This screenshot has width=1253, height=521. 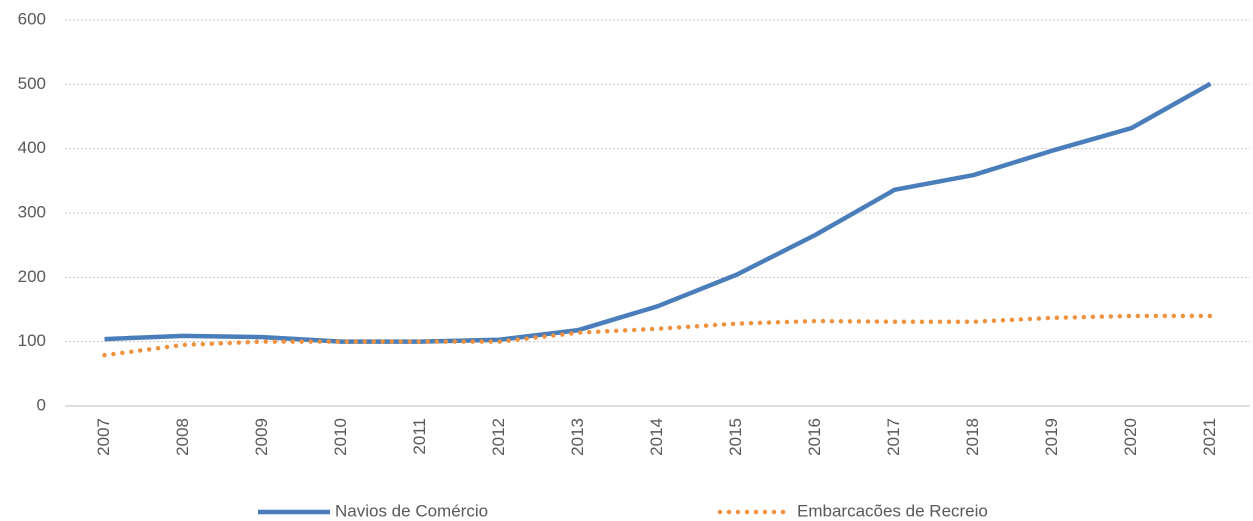 I want to click on y-tick-label: 0, so click(x=41, y=404).